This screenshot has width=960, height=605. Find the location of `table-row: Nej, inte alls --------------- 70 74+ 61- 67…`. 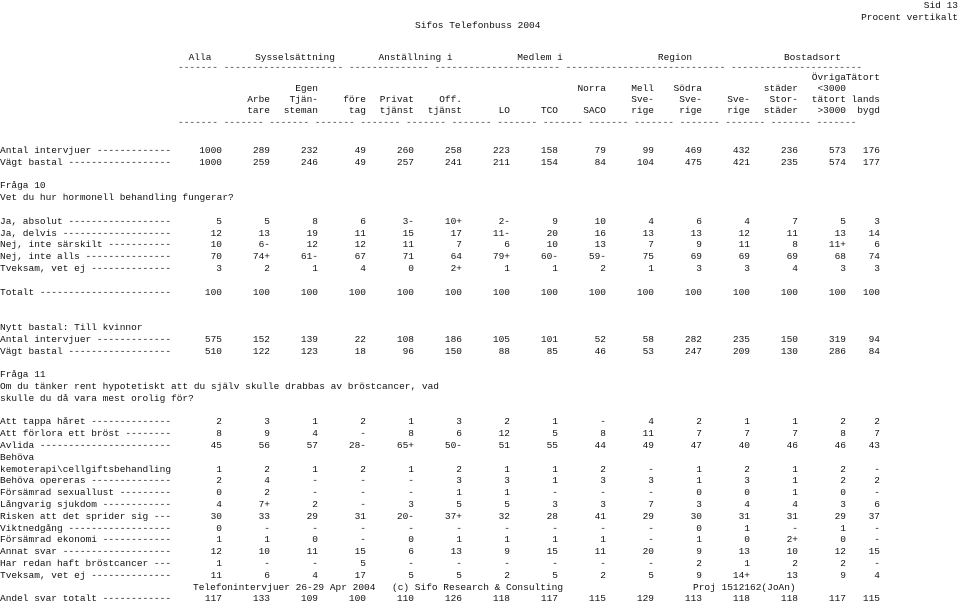

table-row: Nej, inte alls --------------- 70 74+ 61- 67… is located at coordinates (480, 257).